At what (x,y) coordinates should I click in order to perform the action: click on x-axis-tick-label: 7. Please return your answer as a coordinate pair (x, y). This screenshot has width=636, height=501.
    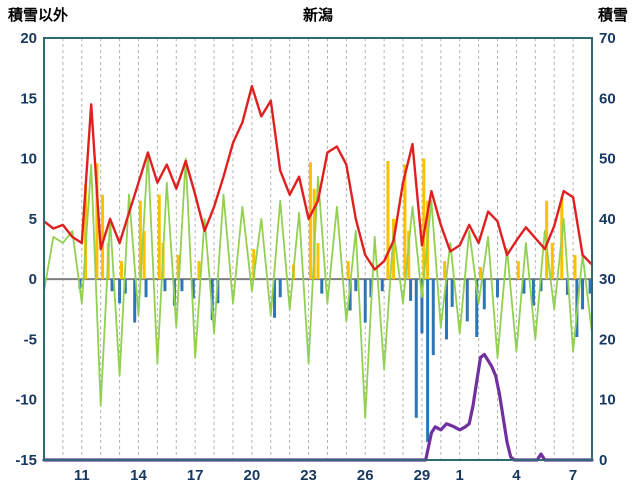
    Looking at the image, I should click on (573, 475).